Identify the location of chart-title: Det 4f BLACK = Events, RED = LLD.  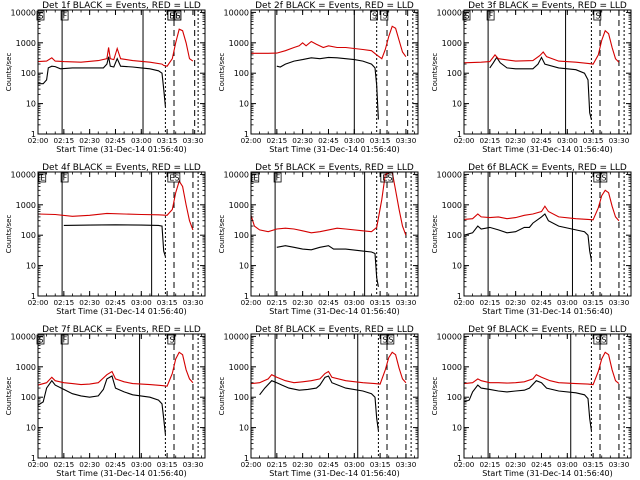
(121, 168).